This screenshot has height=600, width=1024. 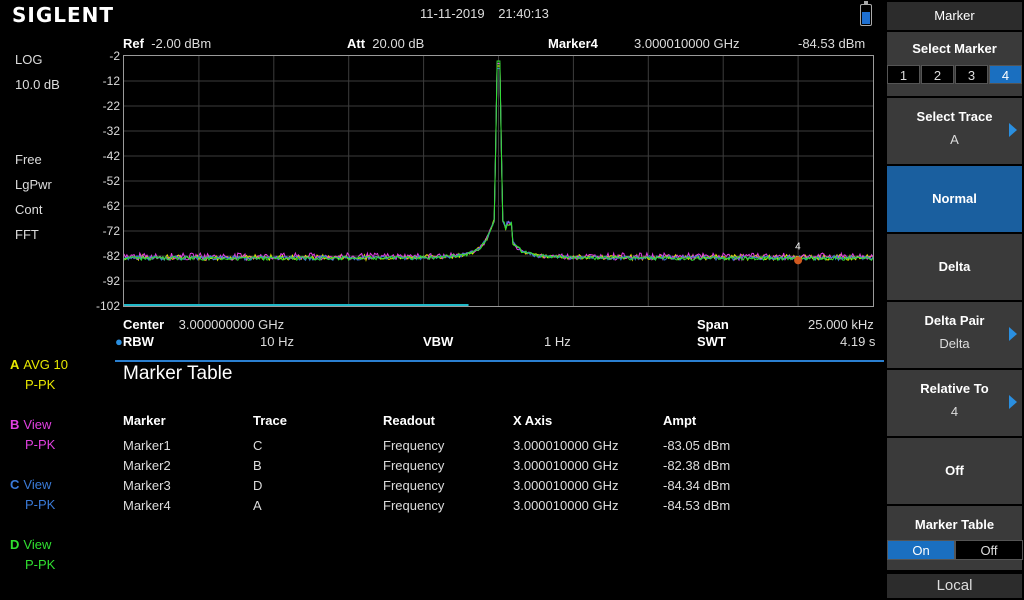 What do you see at coordinates (798, 246) in the screenshot?
I see `marker-4-label: 4` at bounding box center [798, 246].